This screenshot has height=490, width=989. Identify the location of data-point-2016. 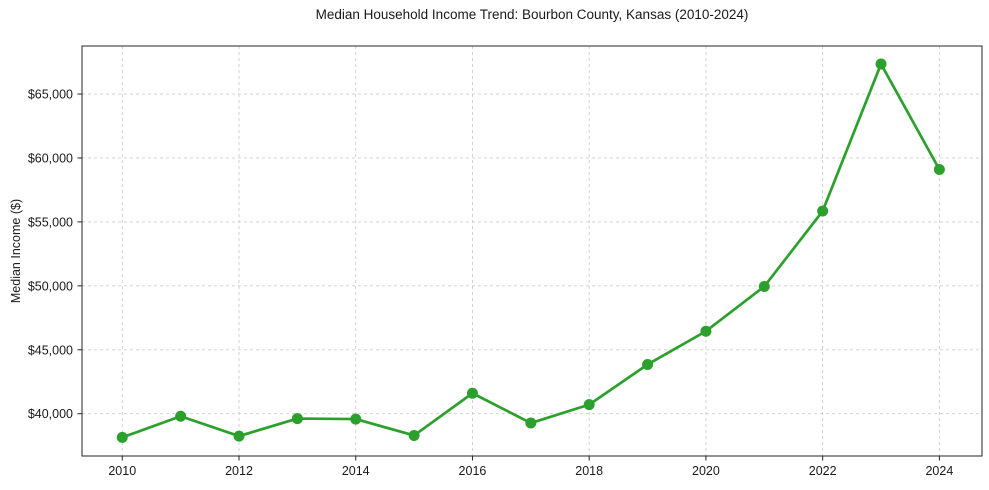
(472, 393).